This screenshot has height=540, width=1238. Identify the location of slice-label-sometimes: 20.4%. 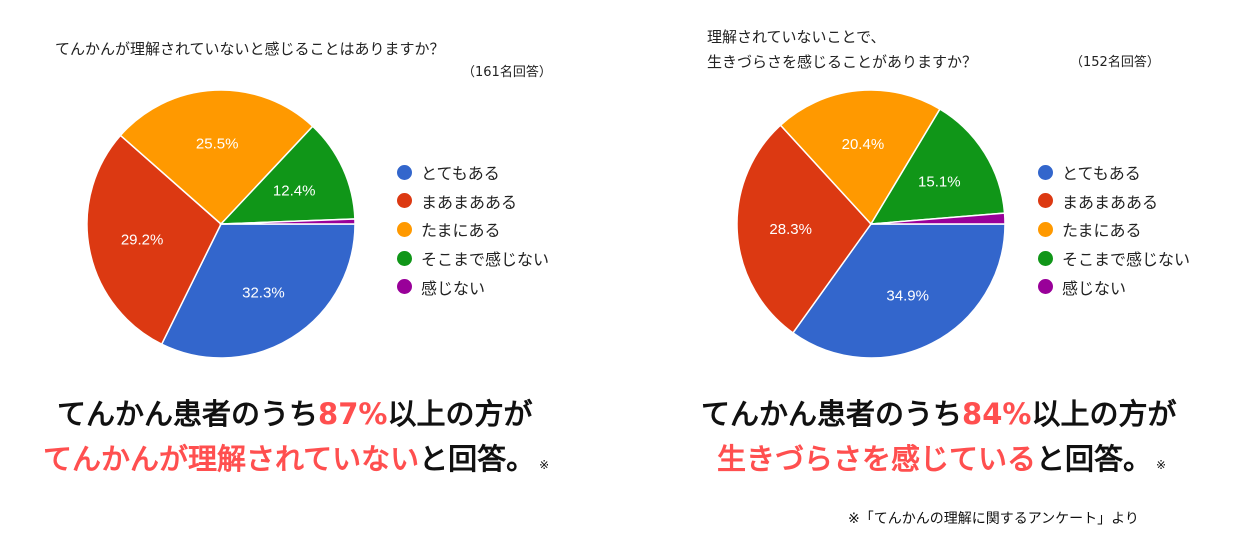
(863, 144).